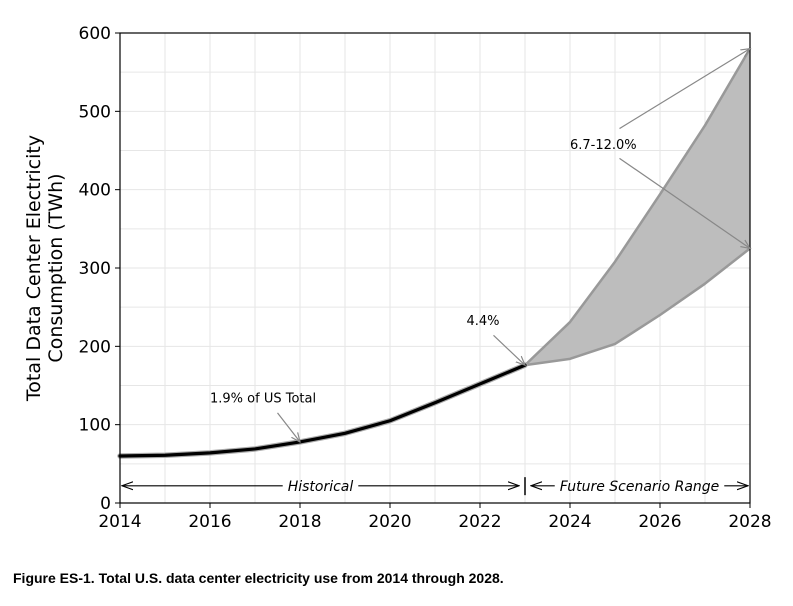 This screenshot has width=793, height=606. I want to click on scenario-range-fill, so click(637, 207).